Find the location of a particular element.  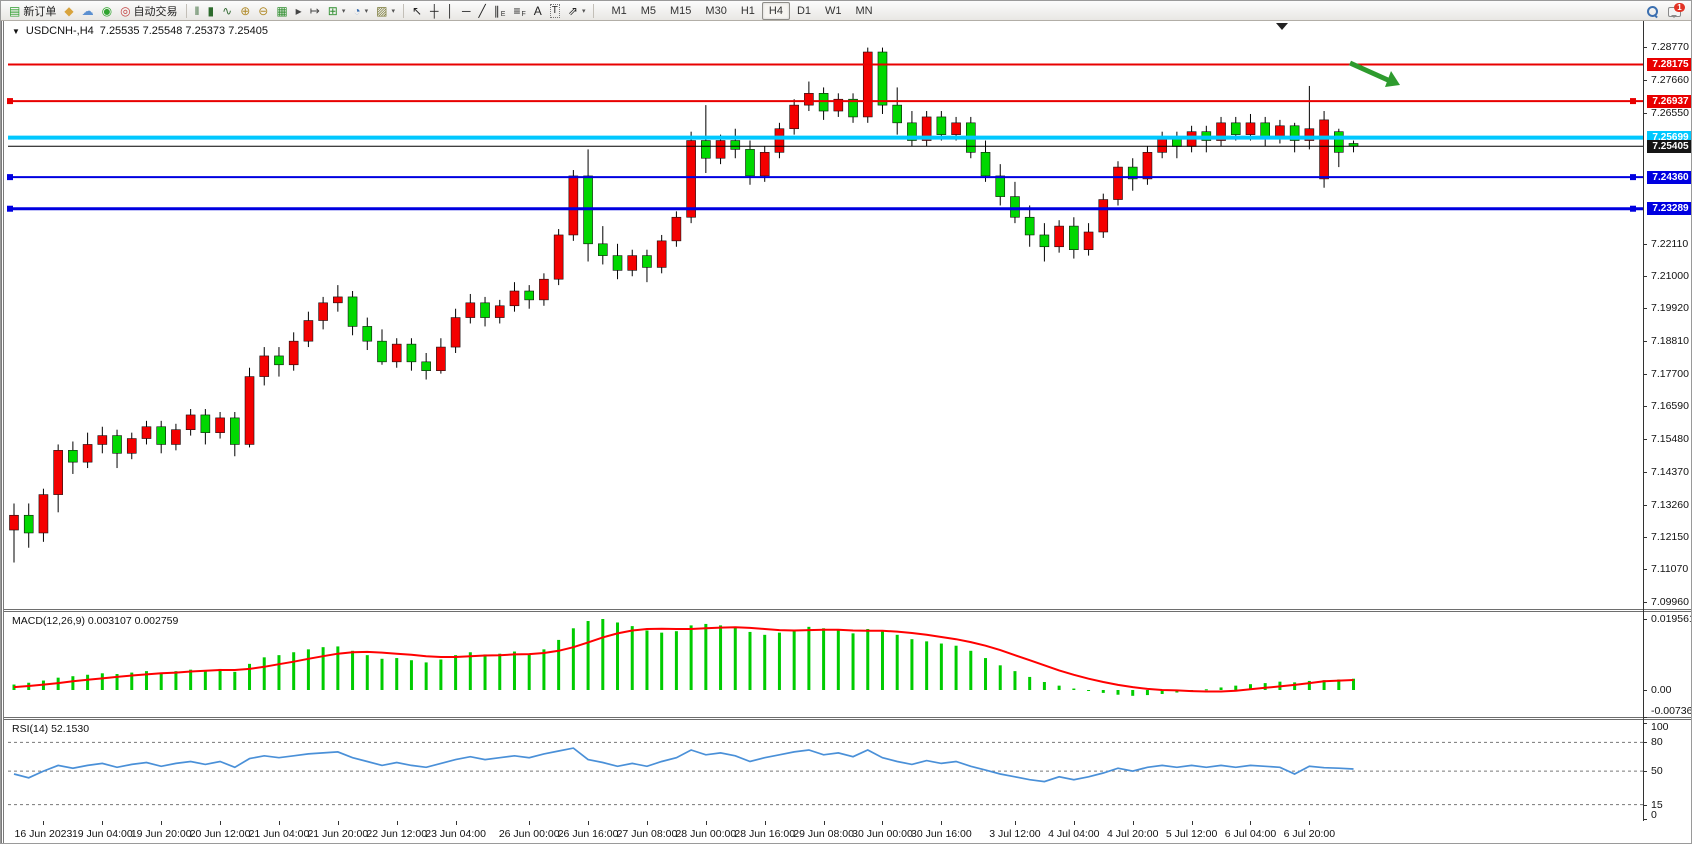

market-button: ☁ is located at coordinates (88, 11).